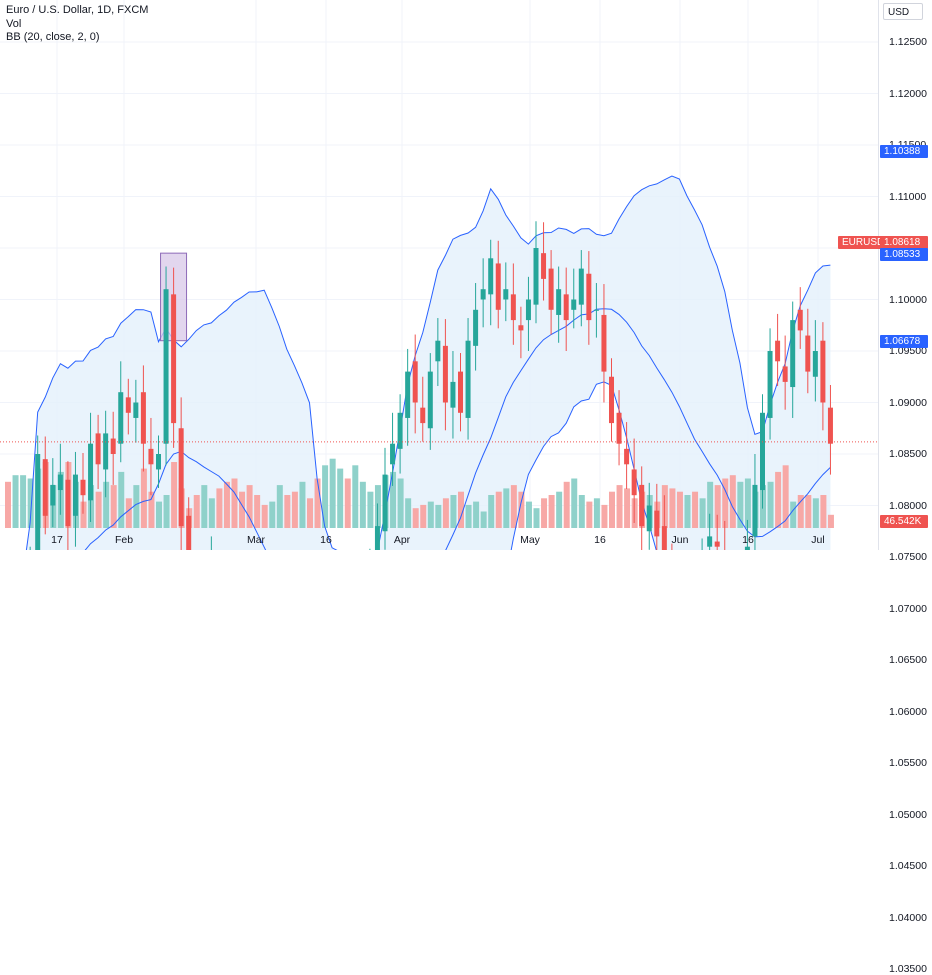  What do you see at coordinates (77, 10) in the screenshot?
I see `symbol-title: Euro / U.S. Dollar, 1D, FXCM` at bounding box center [77, 10].